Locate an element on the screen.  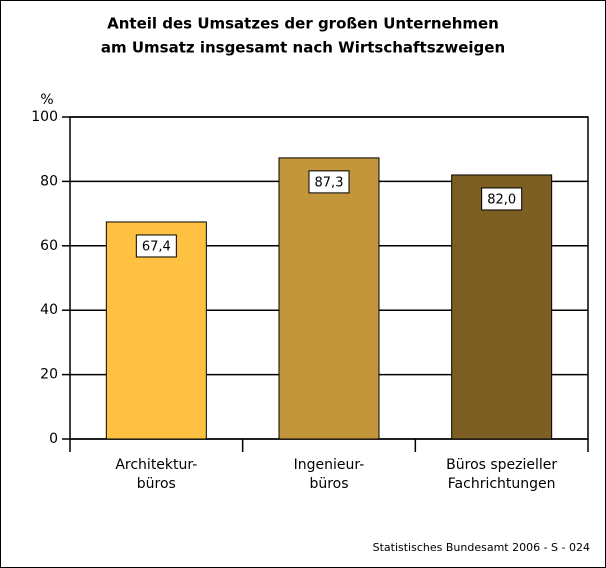
y-tick-label: 100 is located at coordinates (44, 117).